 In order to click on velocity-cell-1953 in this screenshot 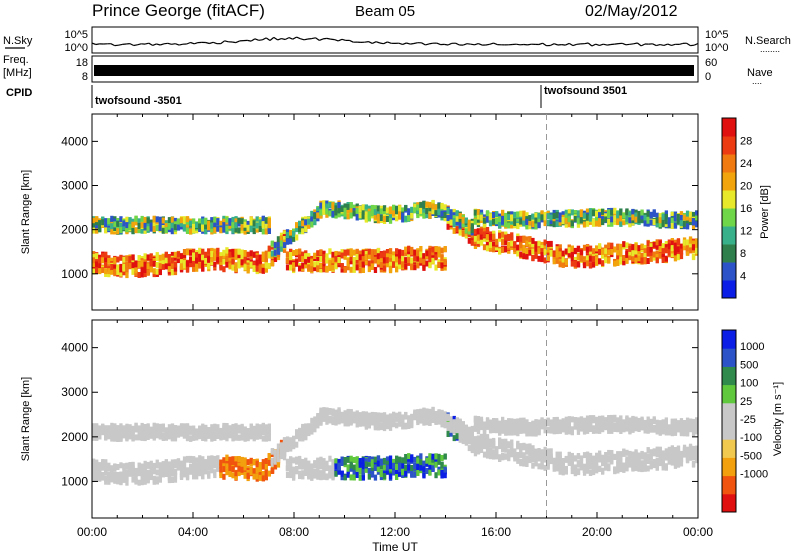, I will do `click(302, 439)`.